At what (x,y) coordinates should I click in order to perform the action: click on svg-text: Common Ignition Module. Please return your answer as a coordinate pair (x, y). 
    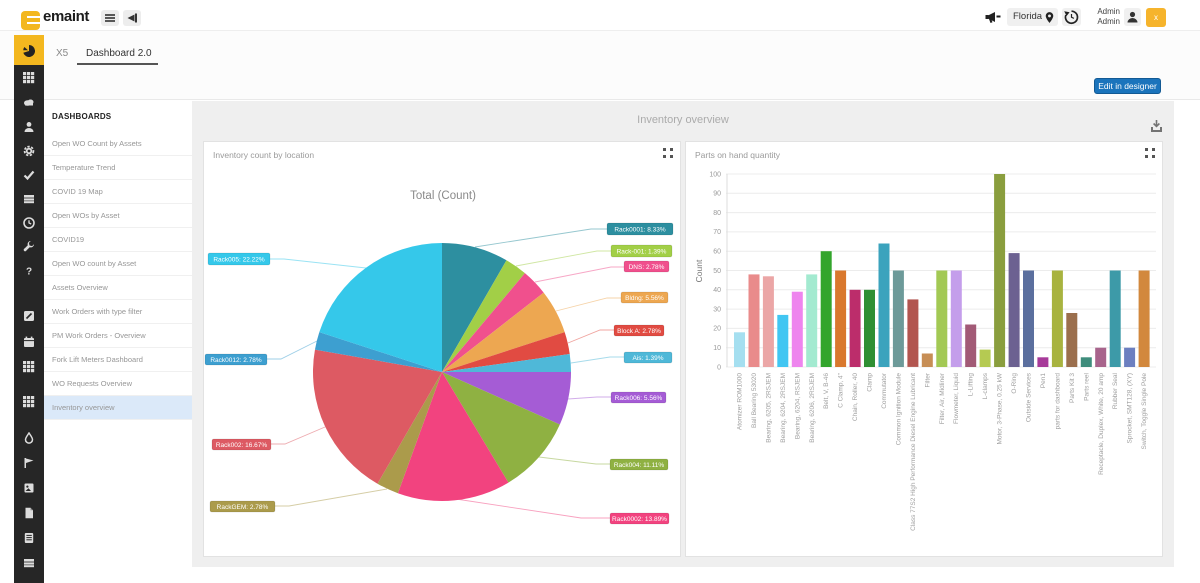
    Looking at the image, I should click on (898, 409).